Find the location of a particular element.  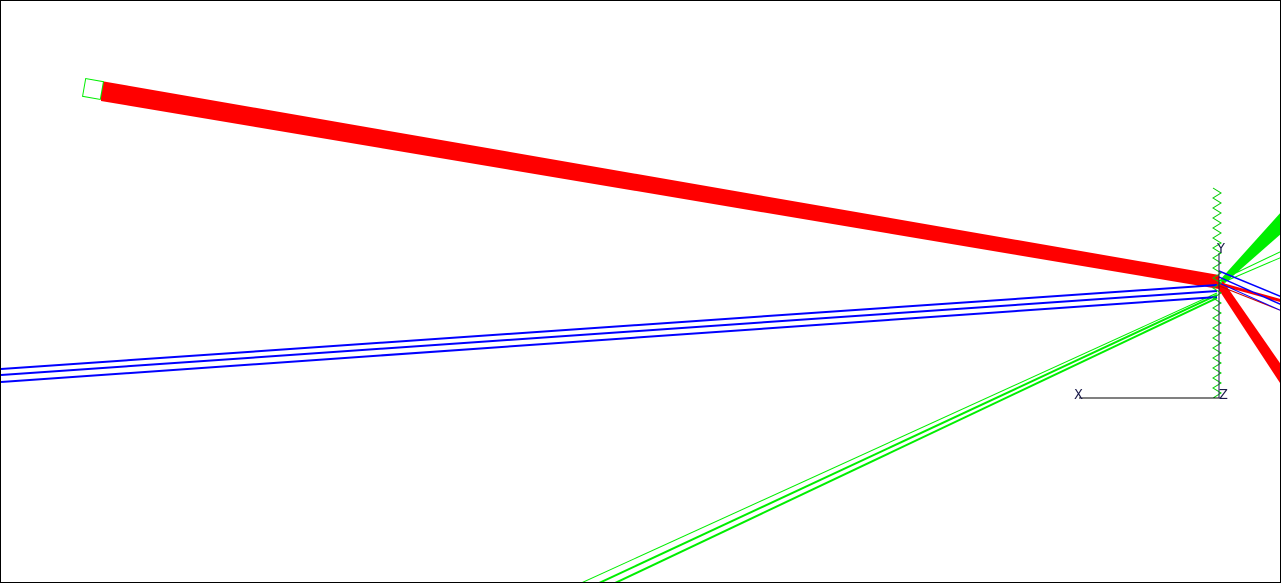

x-axis-label: X is located at coordinates (1078, 395).